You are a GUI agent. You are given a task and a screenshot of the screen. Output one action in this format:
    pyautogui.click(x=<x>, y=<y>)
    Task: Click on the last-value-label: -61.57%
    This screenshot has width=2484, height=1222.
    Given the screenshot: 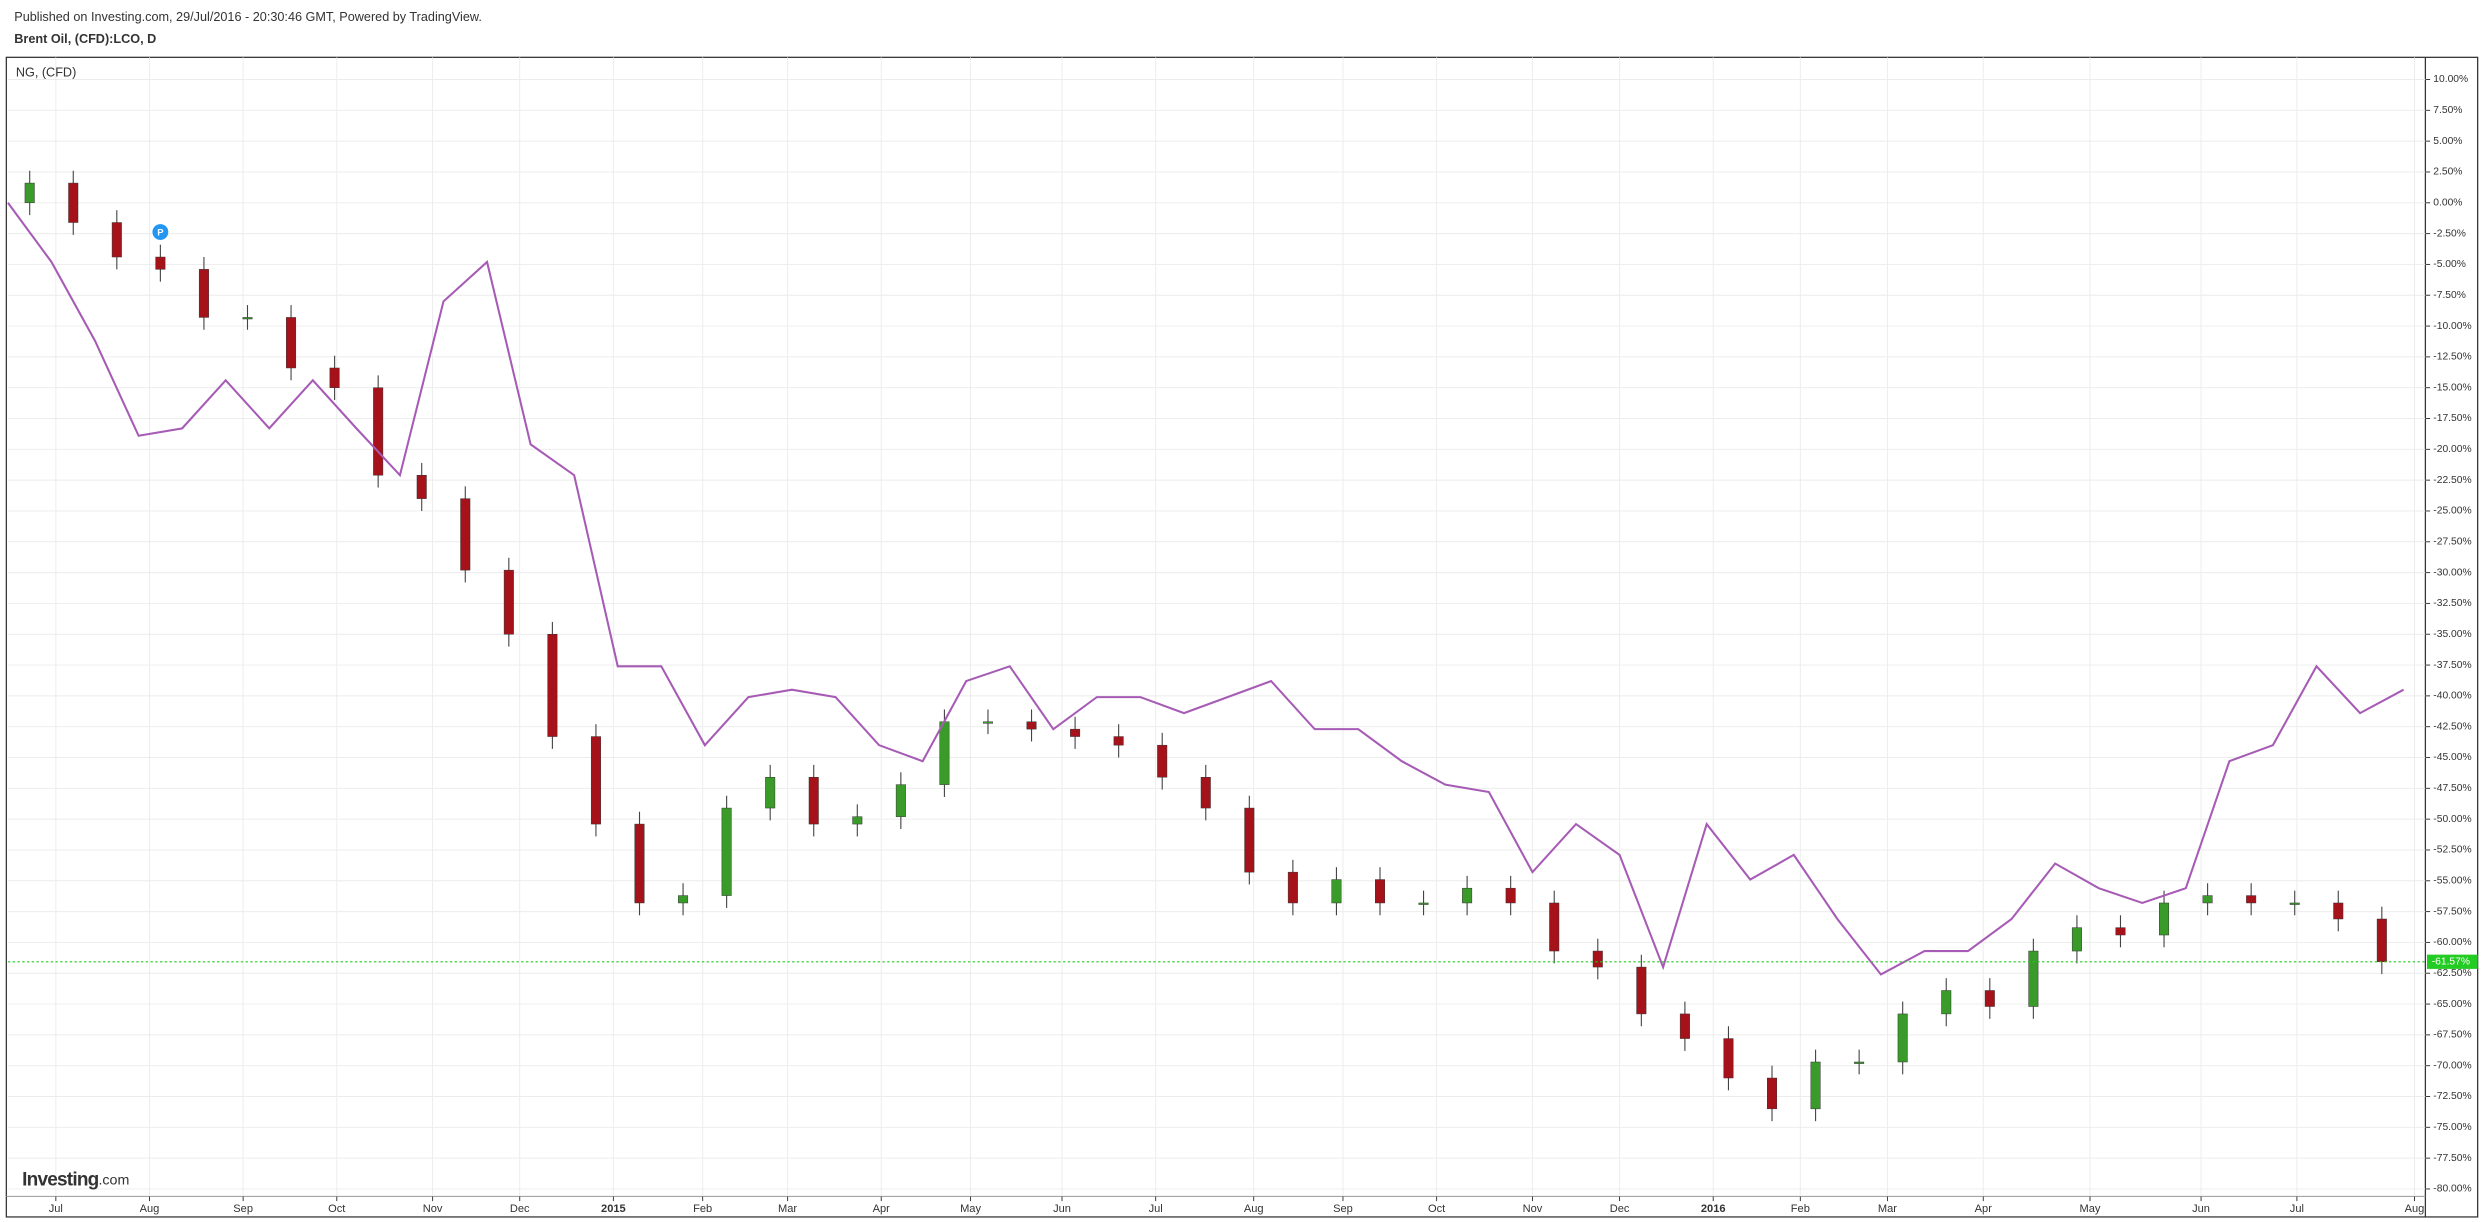 What is the action you would take?
    pyautogui.click(x=2451, y=961)
    